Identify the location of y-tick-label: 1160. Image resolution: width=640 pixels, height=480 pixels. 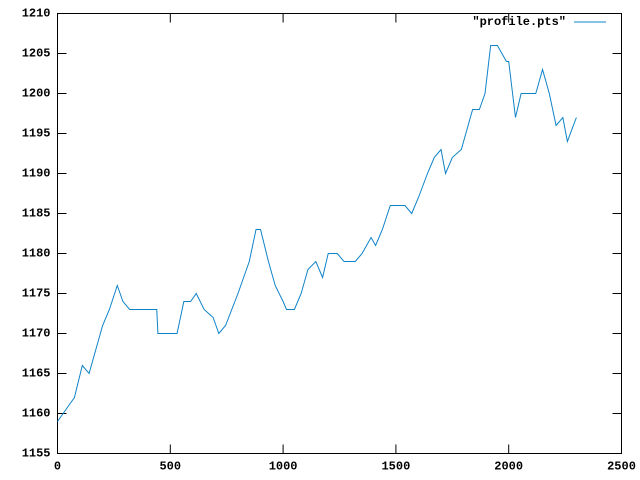
(36, 414).